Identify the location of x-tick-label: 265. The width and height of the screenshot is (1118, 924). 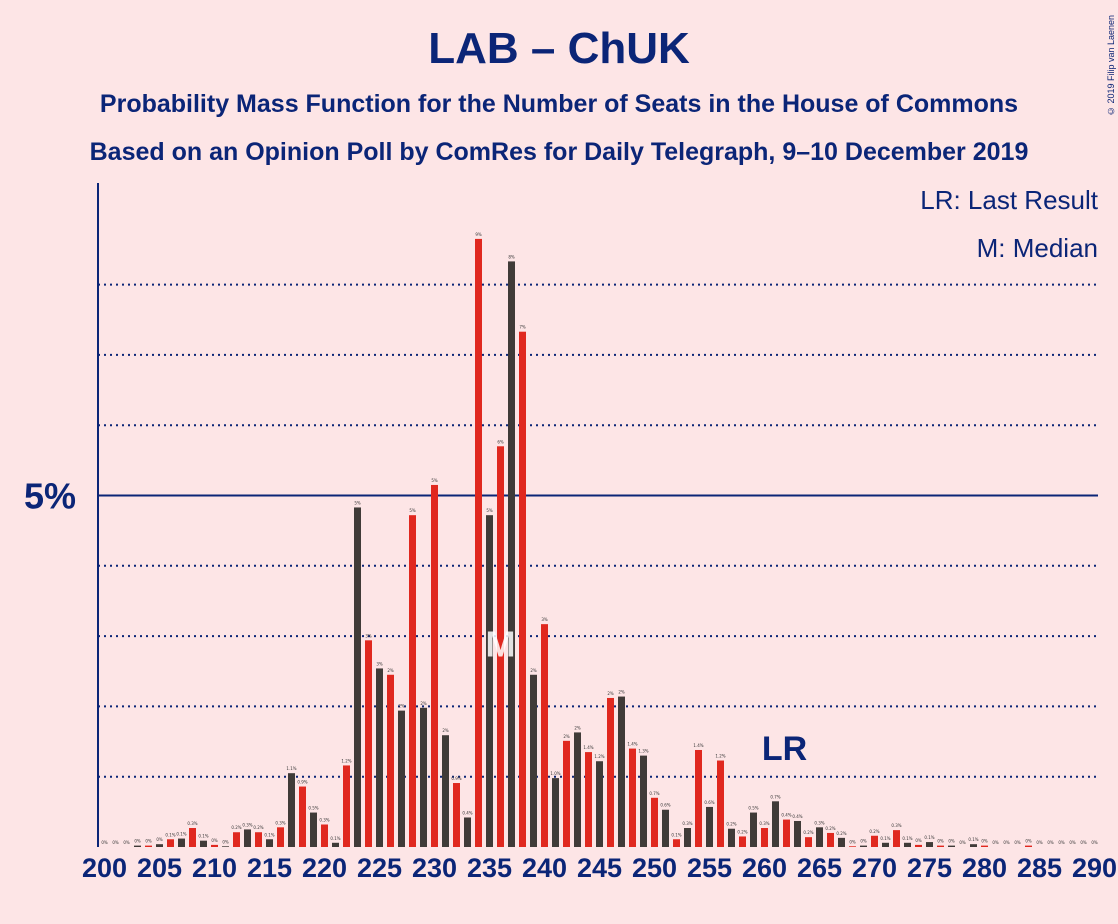
(819, 868).